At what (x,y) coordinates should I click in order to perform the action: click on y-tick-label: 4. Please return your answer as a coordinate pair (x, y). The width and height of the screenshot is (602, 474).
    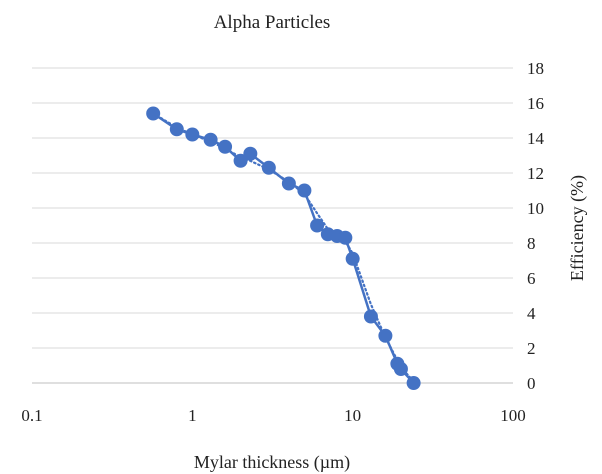
    Looking at the image, I should click on (531, 313).